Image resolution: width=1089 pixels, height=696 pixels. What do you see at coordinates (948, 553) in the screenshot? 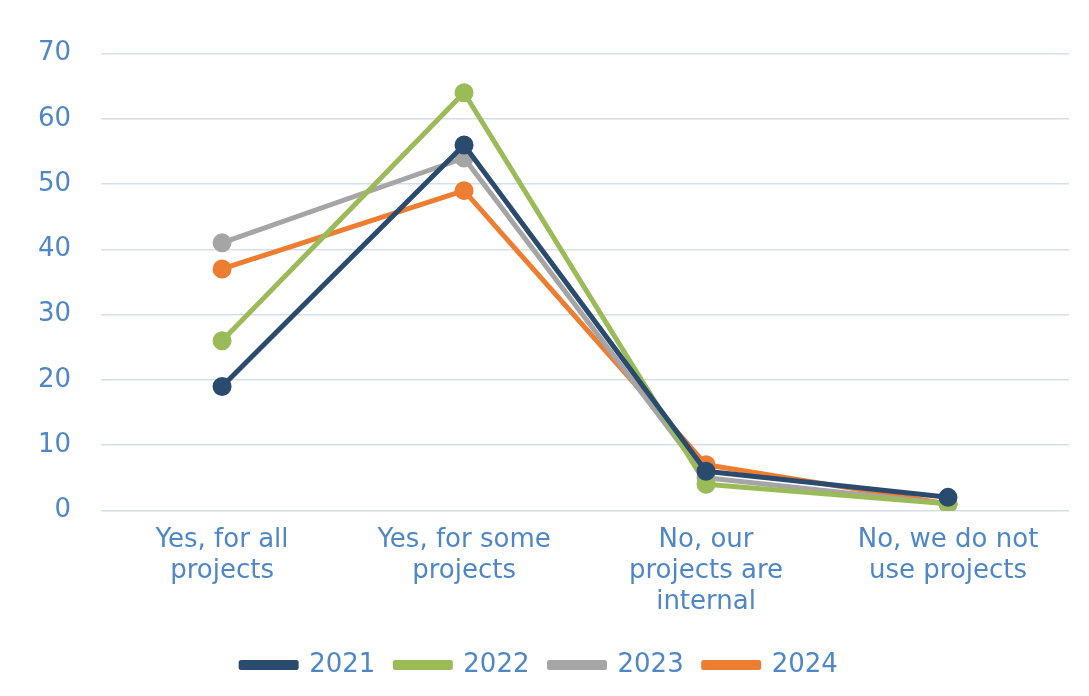
I see `x-tick-label: No, we do not use projects` at bounding box center [948, 553].